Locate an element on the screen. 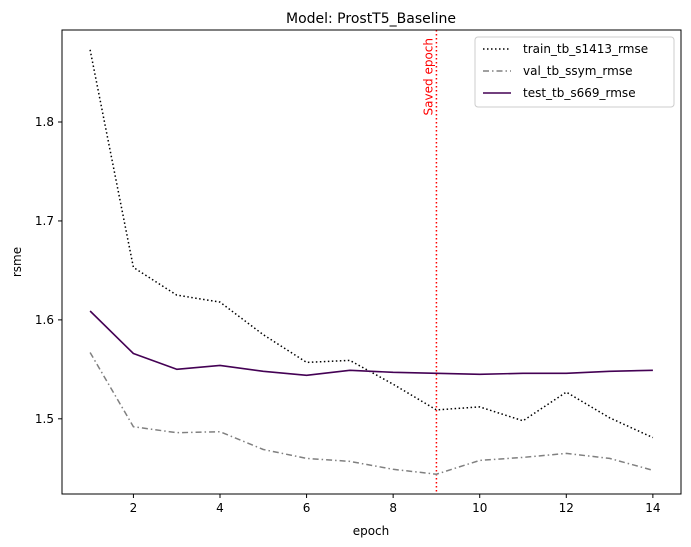 This screenshot has width=691, height=547. x-tick-label: 14 is located at coordinates (652, 508).